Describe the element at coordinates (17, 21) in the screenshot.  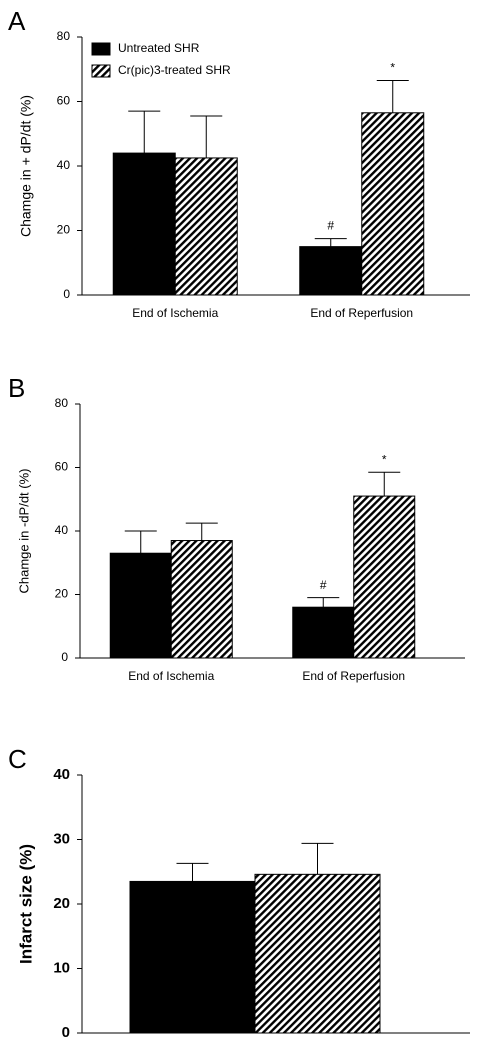
I see `panel-label: A` at that location.